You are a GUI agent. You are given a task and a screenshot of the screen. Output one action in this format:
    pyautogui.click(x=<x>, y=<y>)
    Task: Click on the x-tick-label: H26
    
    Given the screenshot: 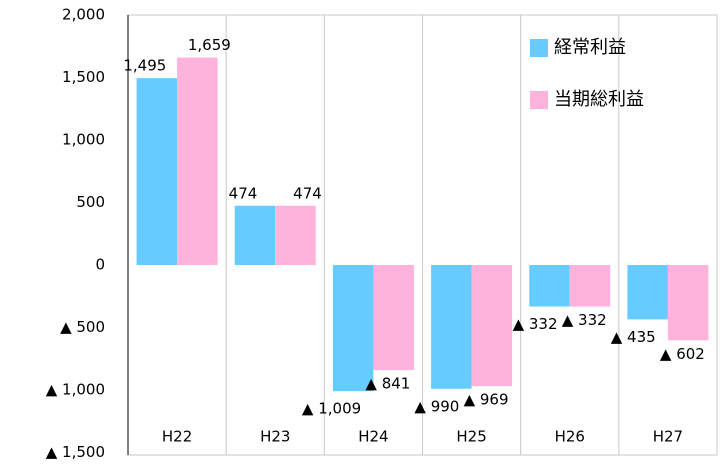 What is the action you would take?
    pyautogui.click(x=570, y=437)
    